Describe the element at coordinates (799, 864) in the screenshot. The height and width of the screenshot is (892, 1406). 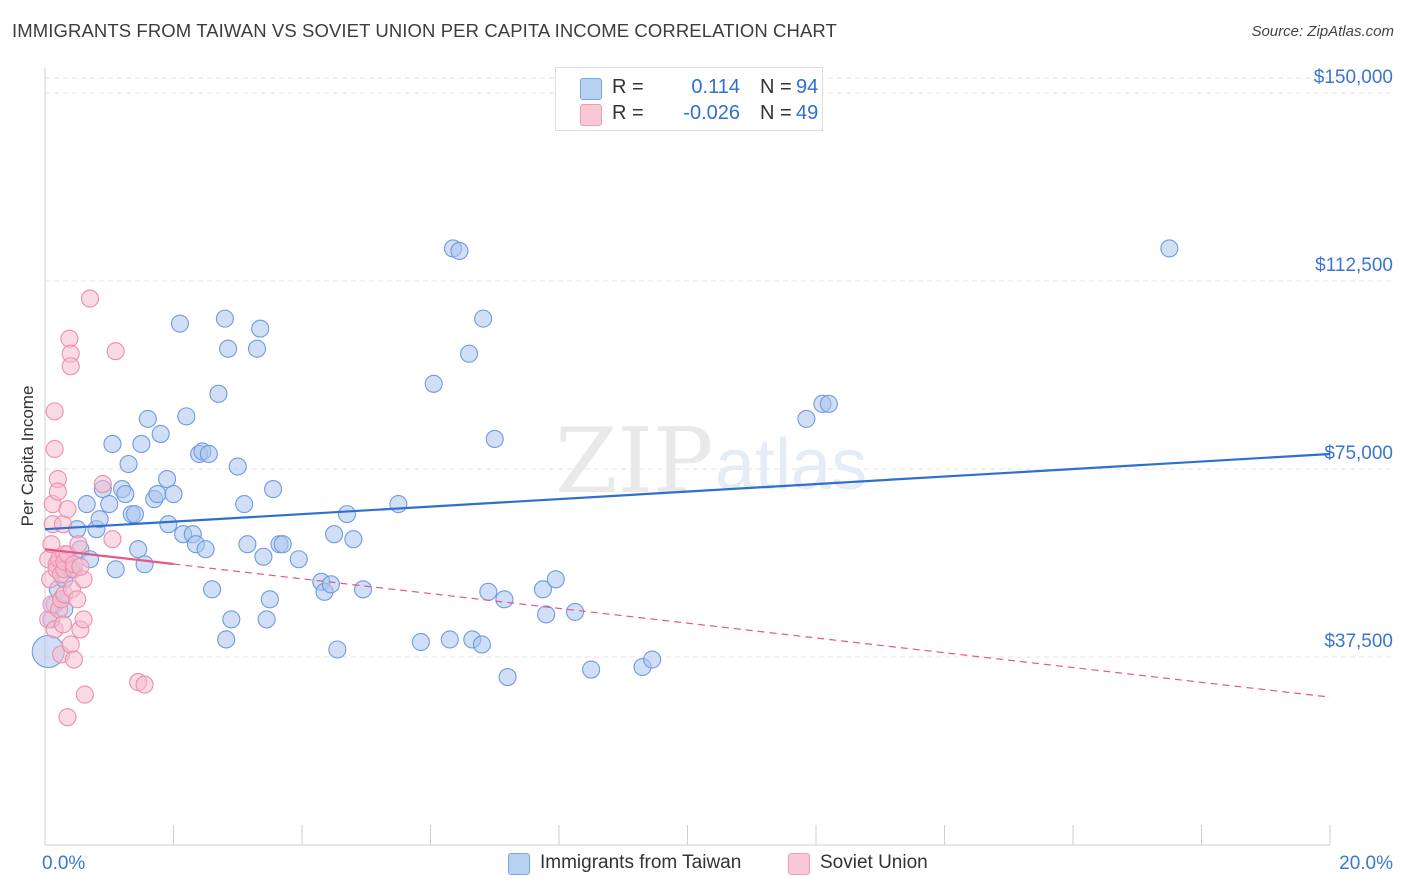
I see `bottom-legend-swatch-pink` at that location.